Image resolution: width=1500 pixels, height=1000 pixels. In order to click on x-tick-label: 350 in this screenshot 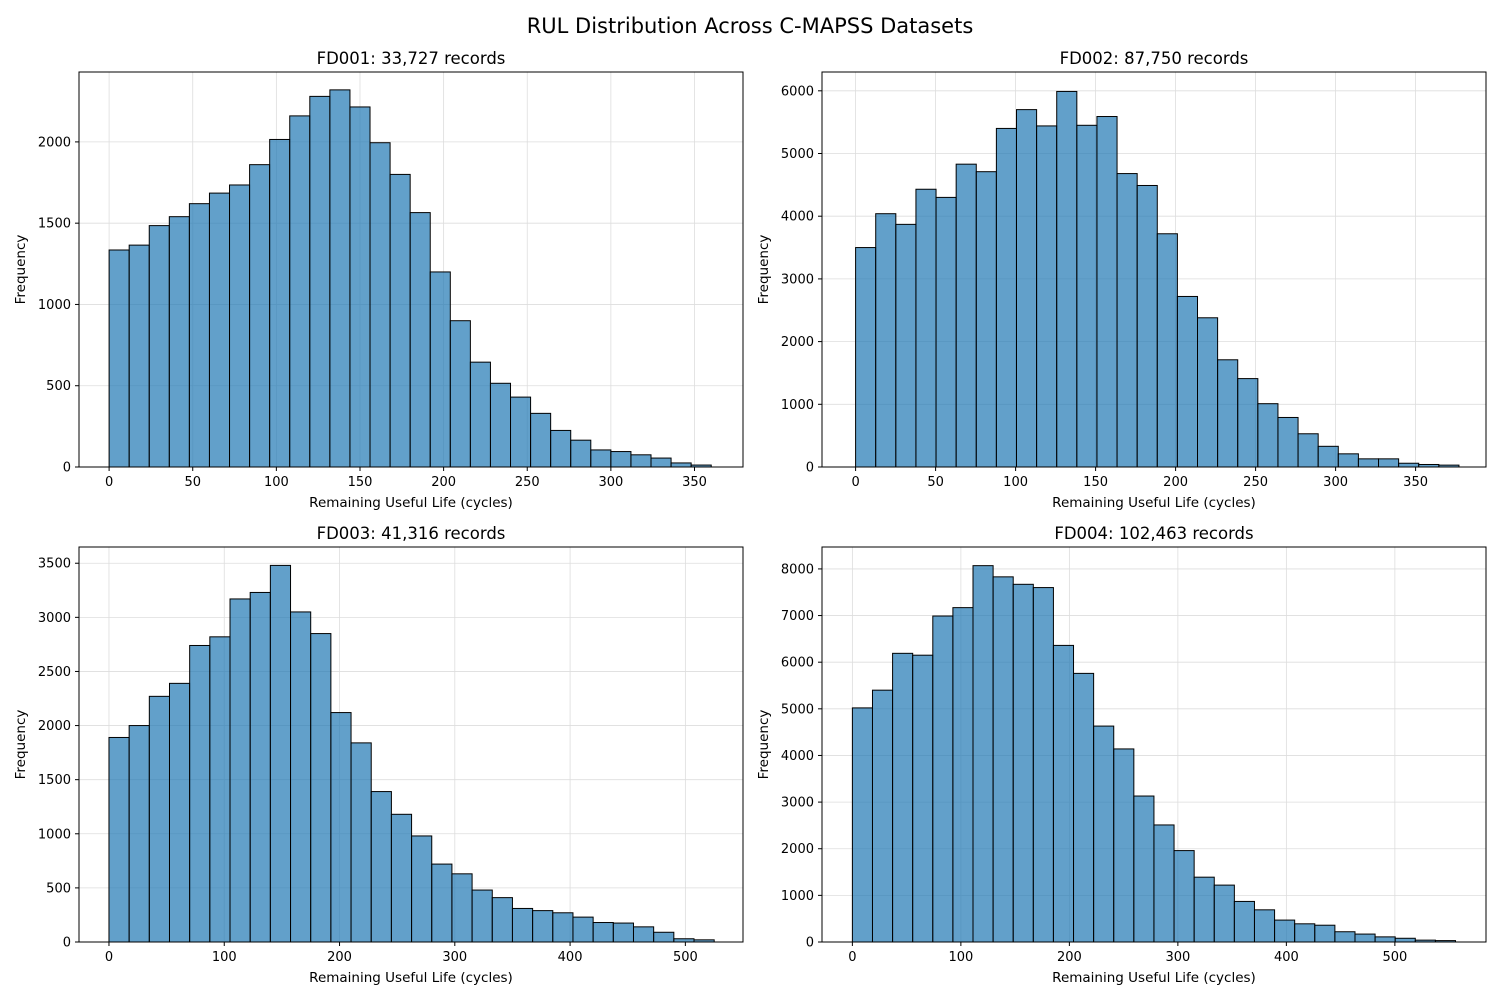, I will do `click(694, 482)`.